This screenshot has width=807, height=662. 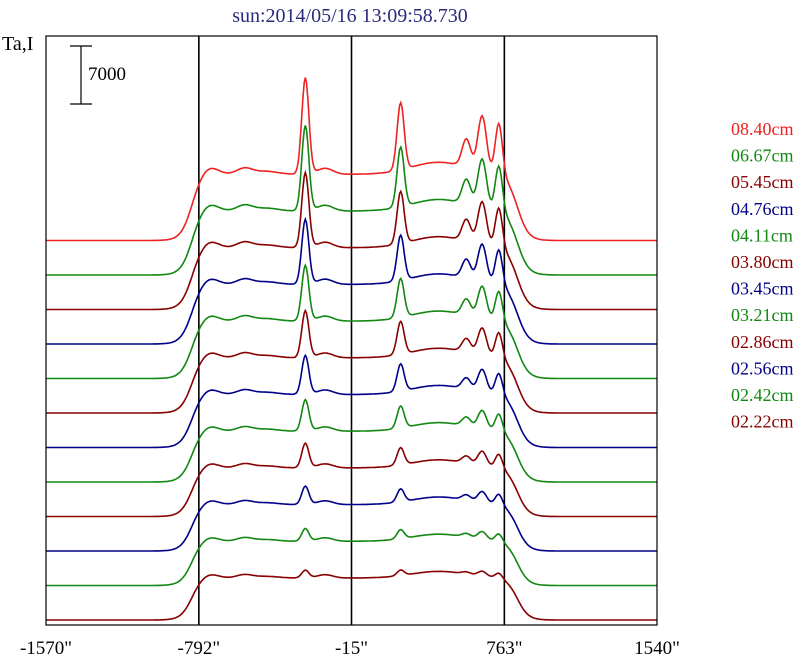 What do you see at coordinates (351, 518) in the screenshot?
I see `series-line-02.56cm` at bounding box center [351, 518].